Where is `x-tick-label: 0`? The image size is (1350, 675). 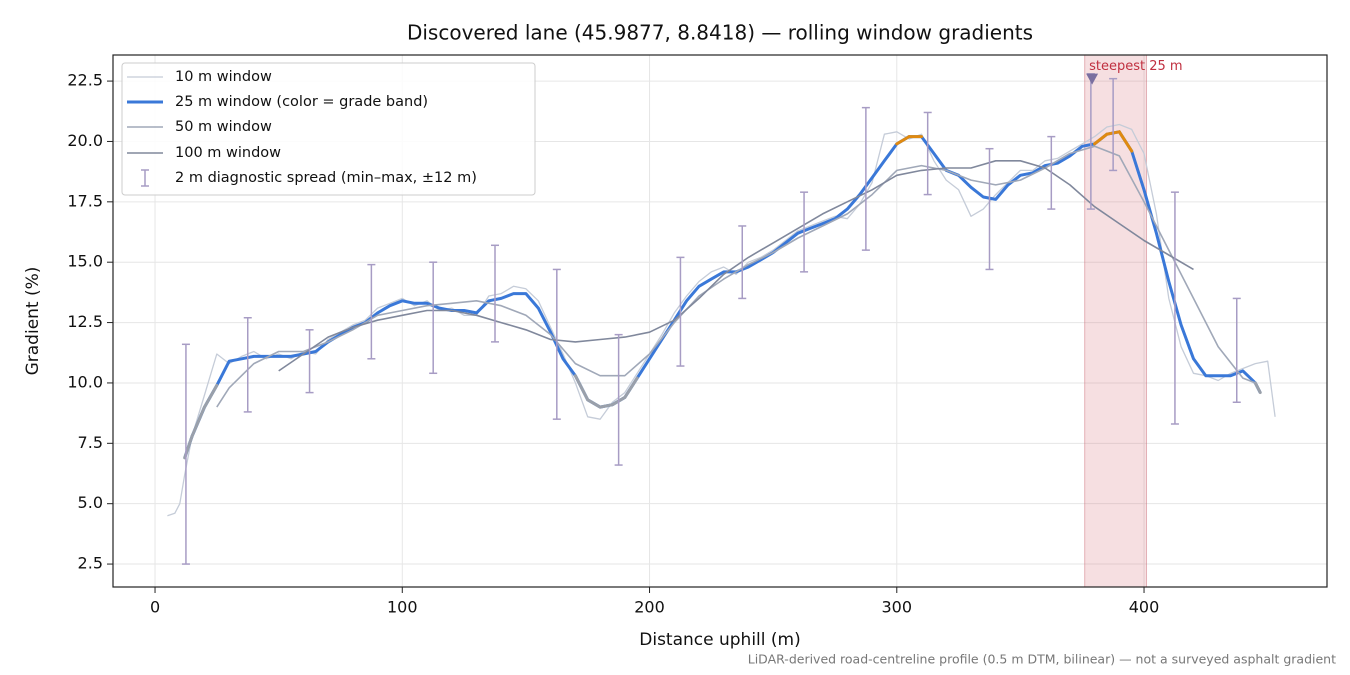 x-tick-label: 0 is located at coordinates (155, 607).